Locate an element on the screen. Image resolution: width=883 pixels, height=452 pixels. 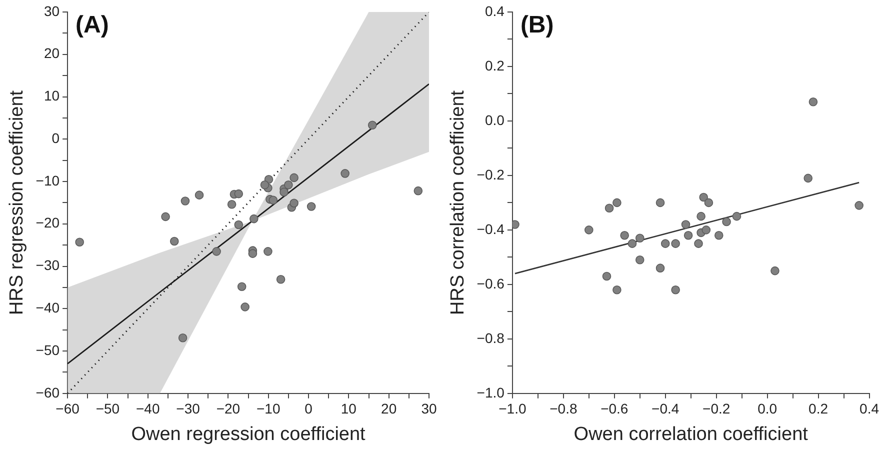
x-tick-label: −30 is located at coordinates (188, 408).